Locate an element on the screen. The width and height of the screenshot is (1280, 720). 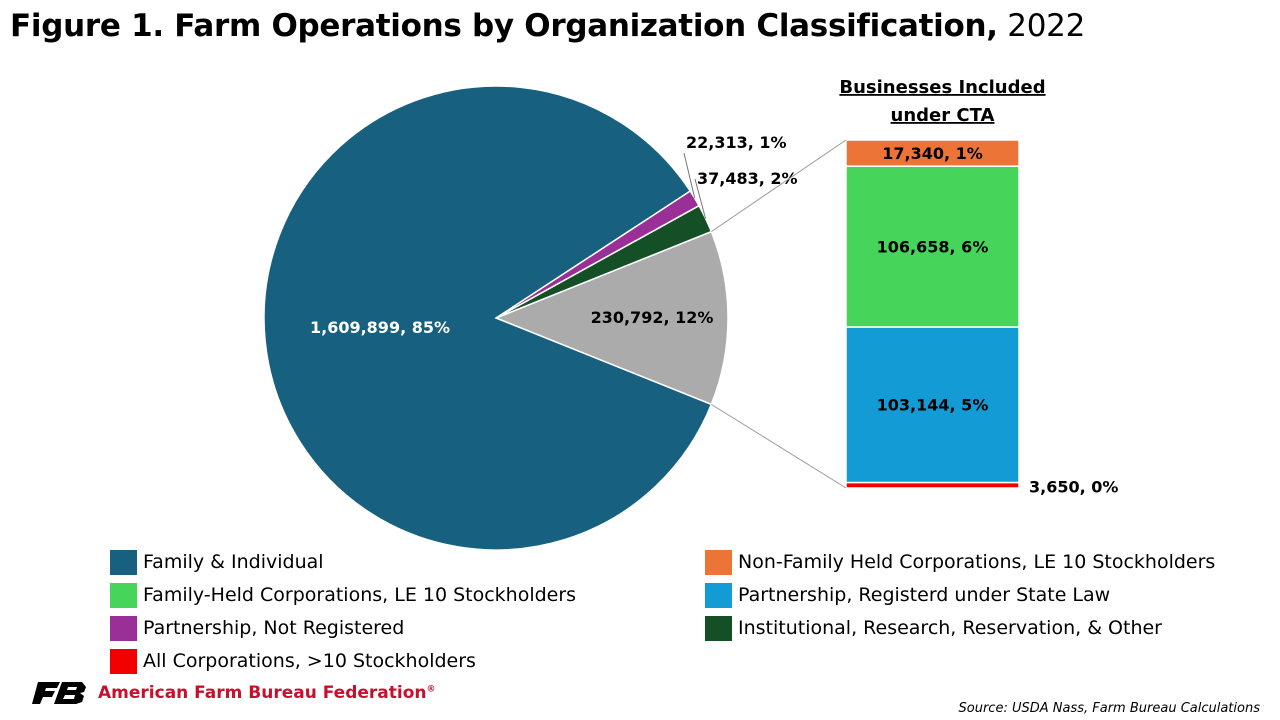
pie-data-label: 22,313, 1% is located at coordinates (736, 142).